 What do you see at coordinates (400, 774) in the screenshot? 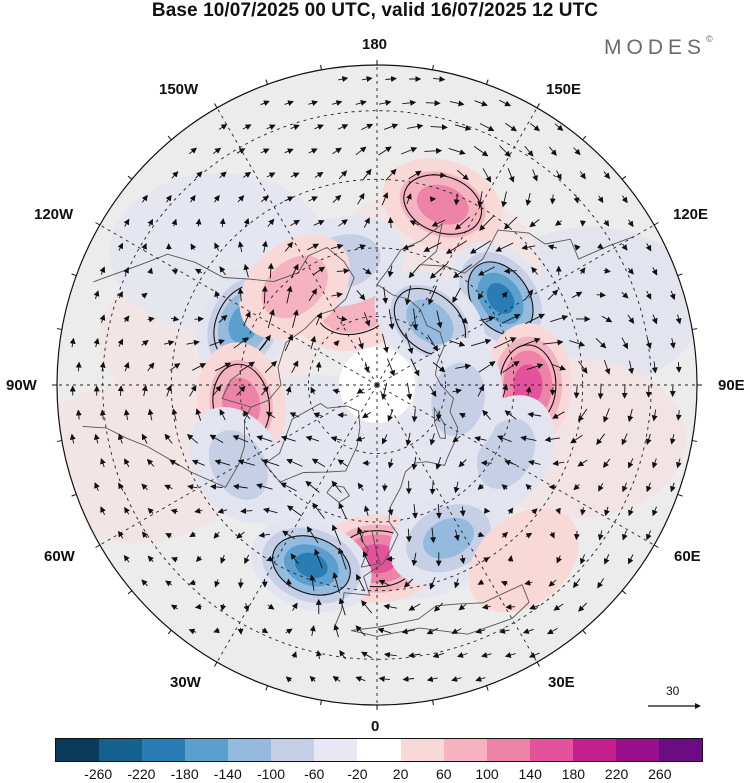
I see `colorbar-tick-label: 20` at bounding box center [400, 774].